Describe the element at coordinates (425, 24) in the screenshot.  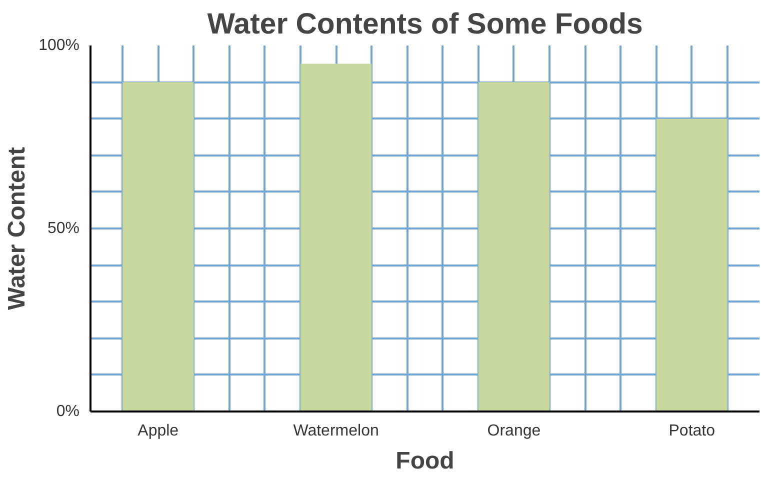
I see `chart-title: Water Contents of Some Foods` at that location.